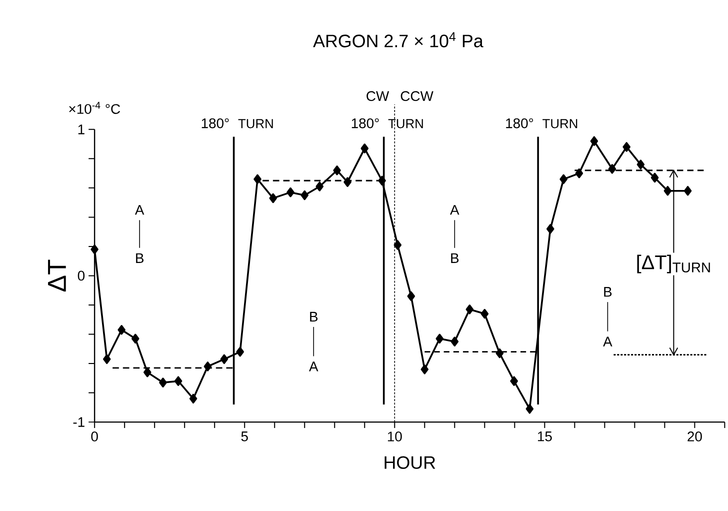  What do you see at coordinates (545, 437) in the screenshot?
I see `x-tick-label: 15` at bounding box center [545, 437].